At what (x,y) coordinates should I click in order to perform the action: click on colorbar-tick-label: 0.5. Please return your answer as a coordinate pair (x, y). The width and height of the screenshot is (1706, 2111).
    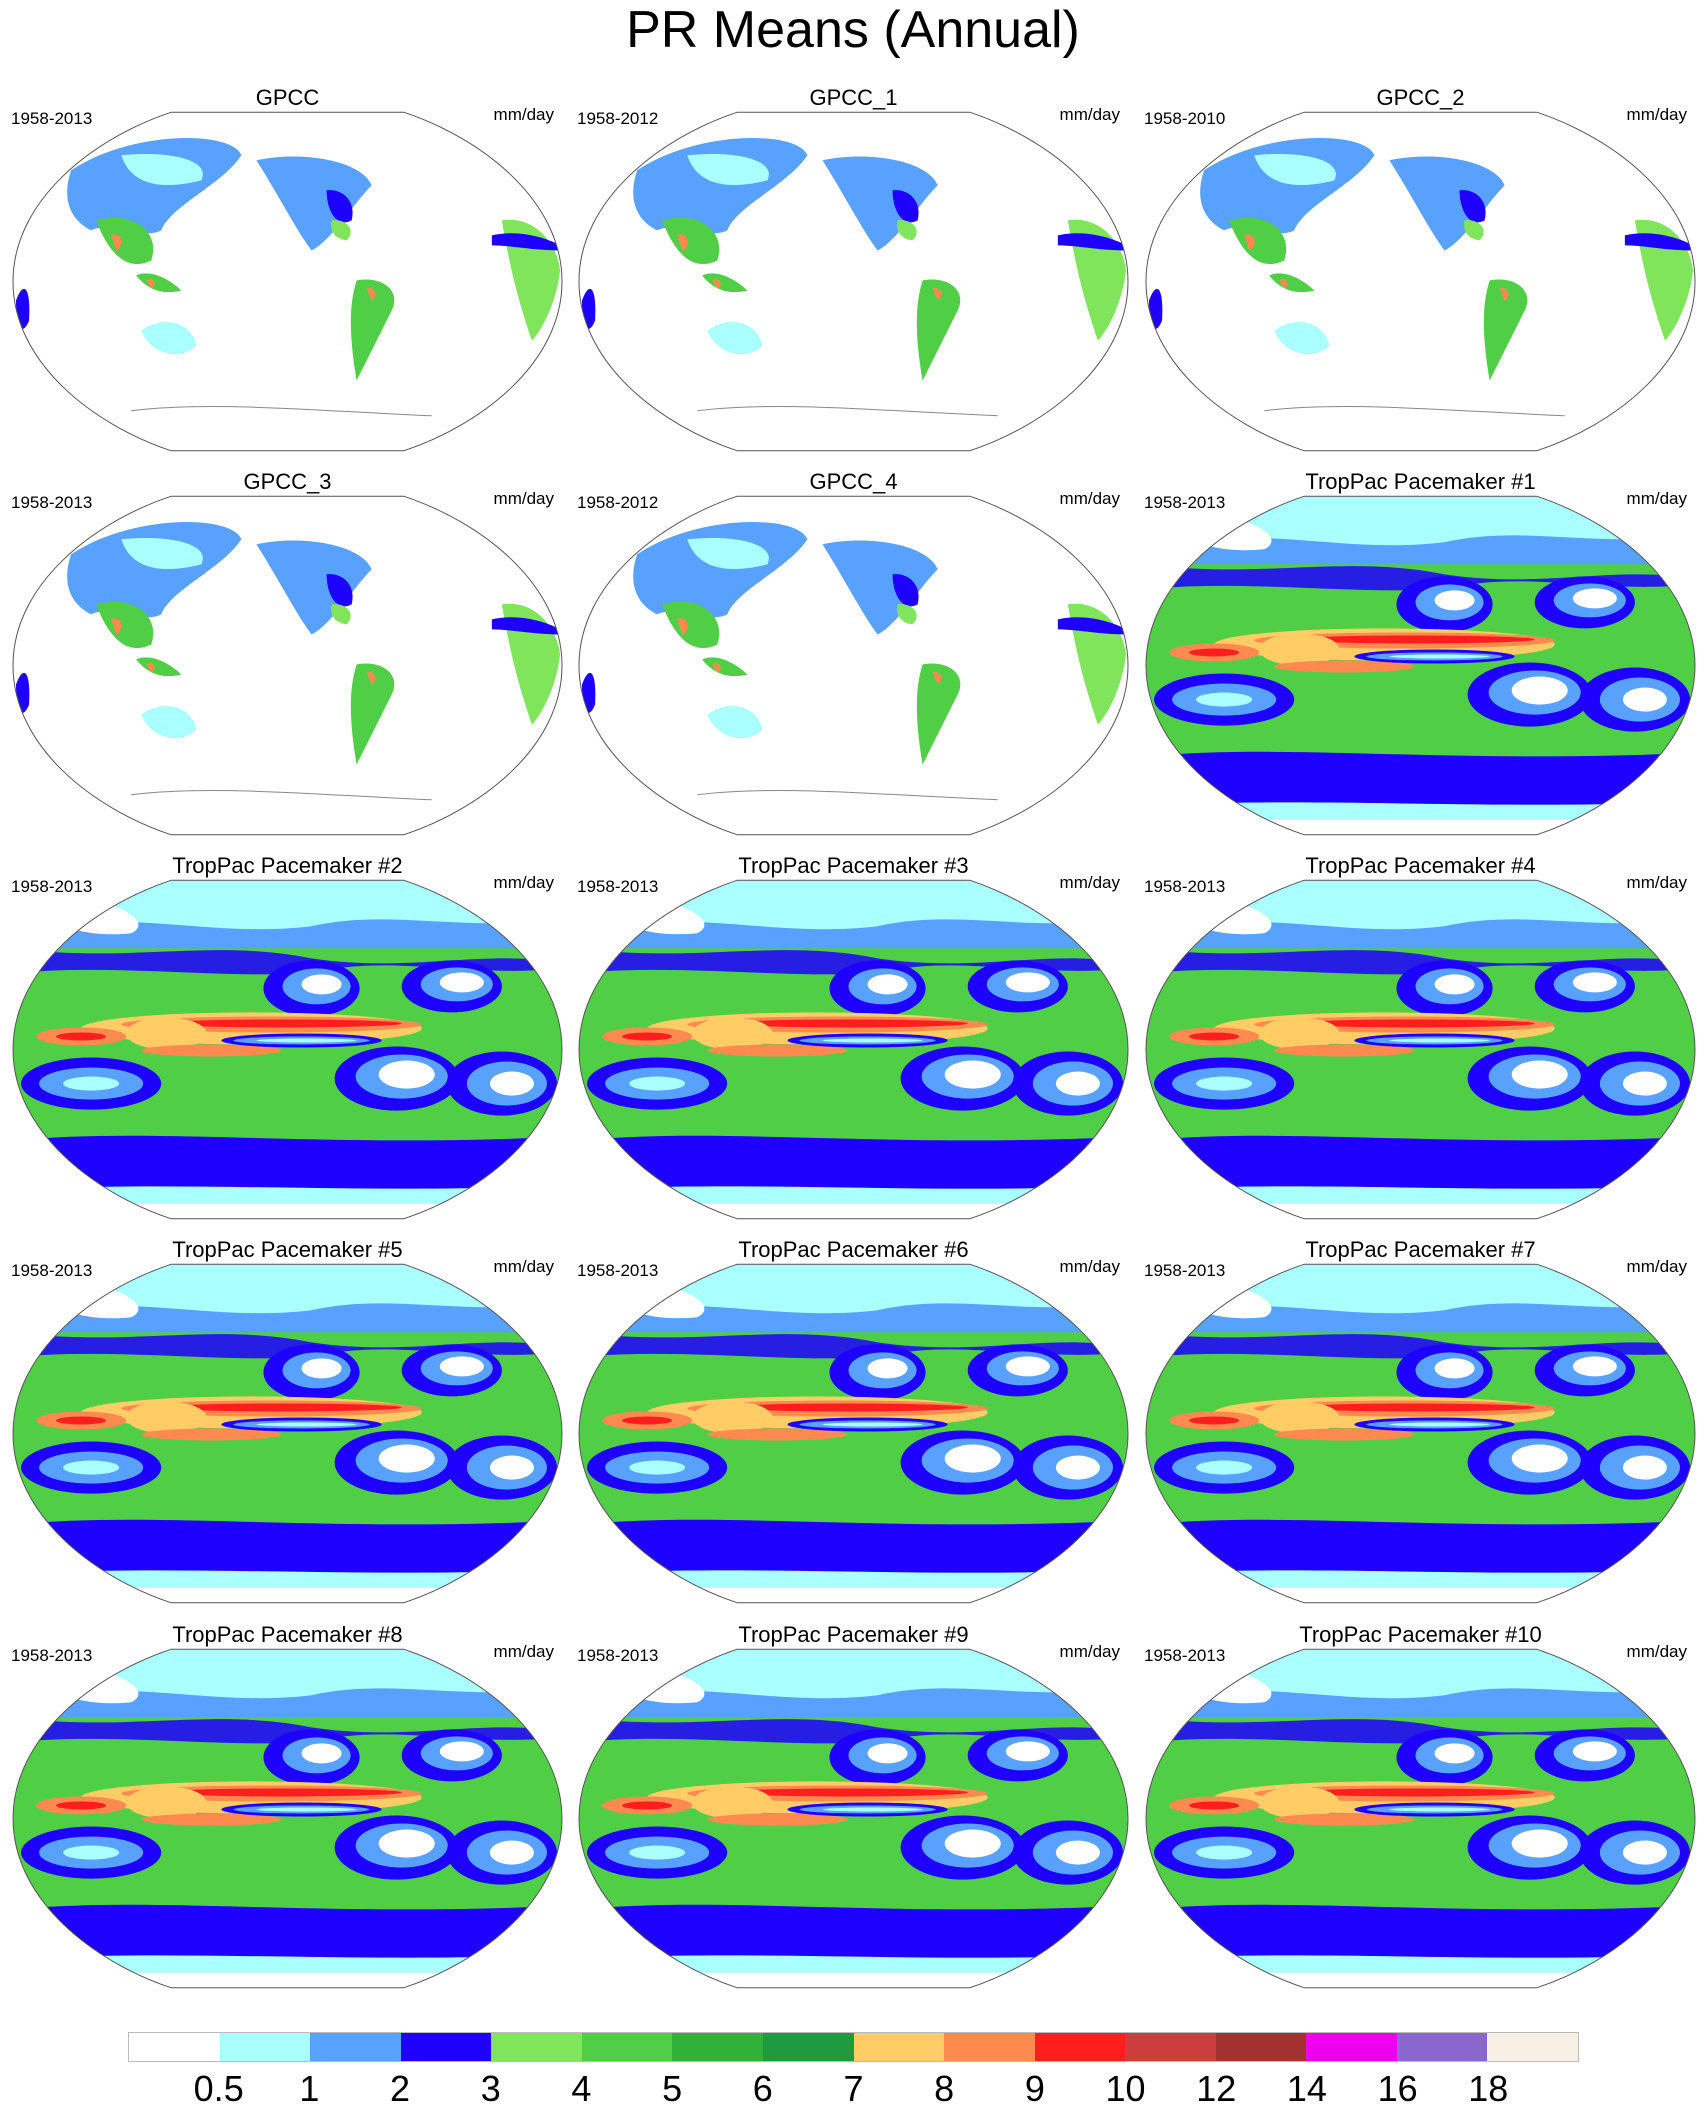
    Looking at the image, I should click on (218, 2088).